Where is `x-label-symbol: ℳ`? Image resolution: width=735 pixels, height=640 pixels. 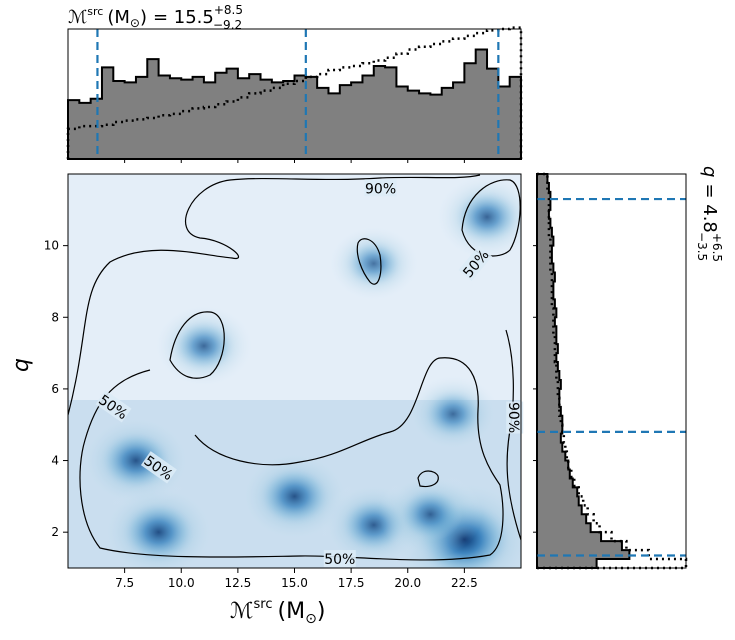 x-label-symbol: ℳ is located at coordinates (242, 611).